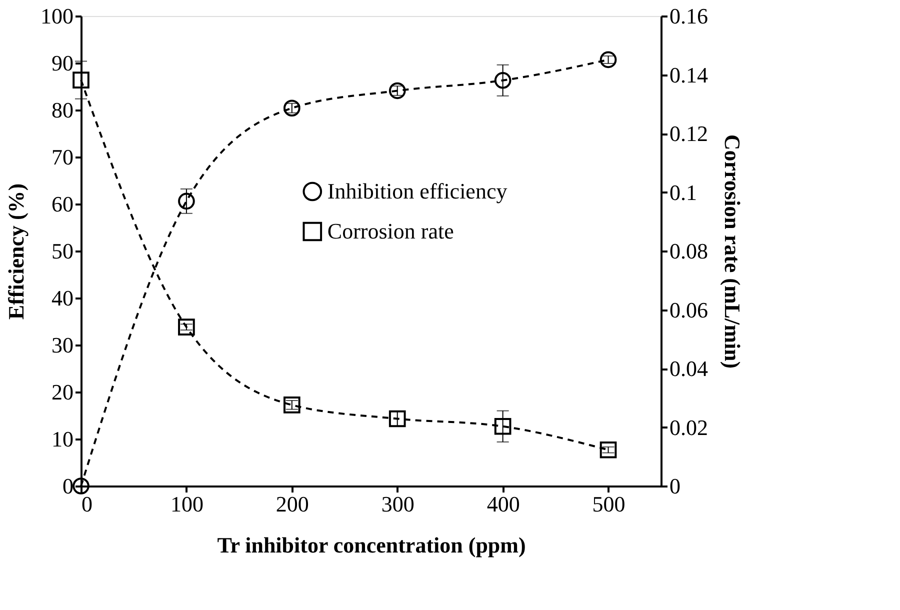  What do you see at coordinates (68, 486) in the screenshot?
I see `y-tick-label: 0` at bounding box center [68, 486].